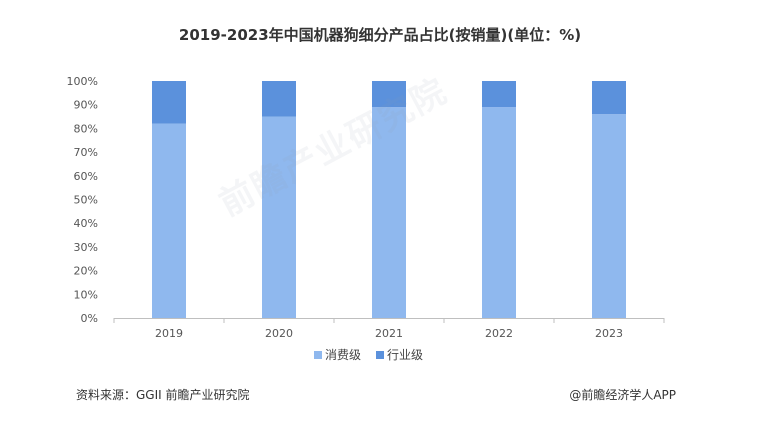 The image size is (760, 423). I want to click on bar-consumer-2022, so click(499, 212).